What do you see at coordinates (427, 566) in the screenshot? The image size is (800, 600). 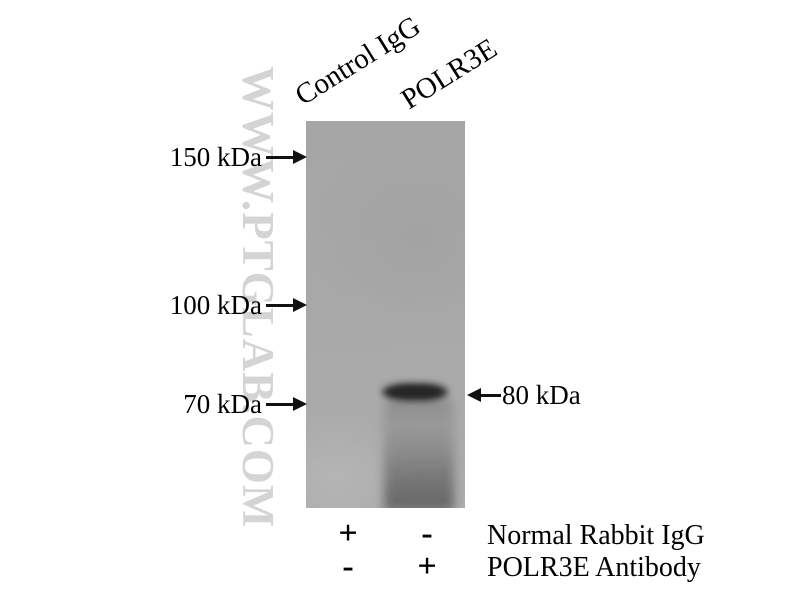 I see `legend-row2-lane2-sign: +` at bounding box center [427, 566].